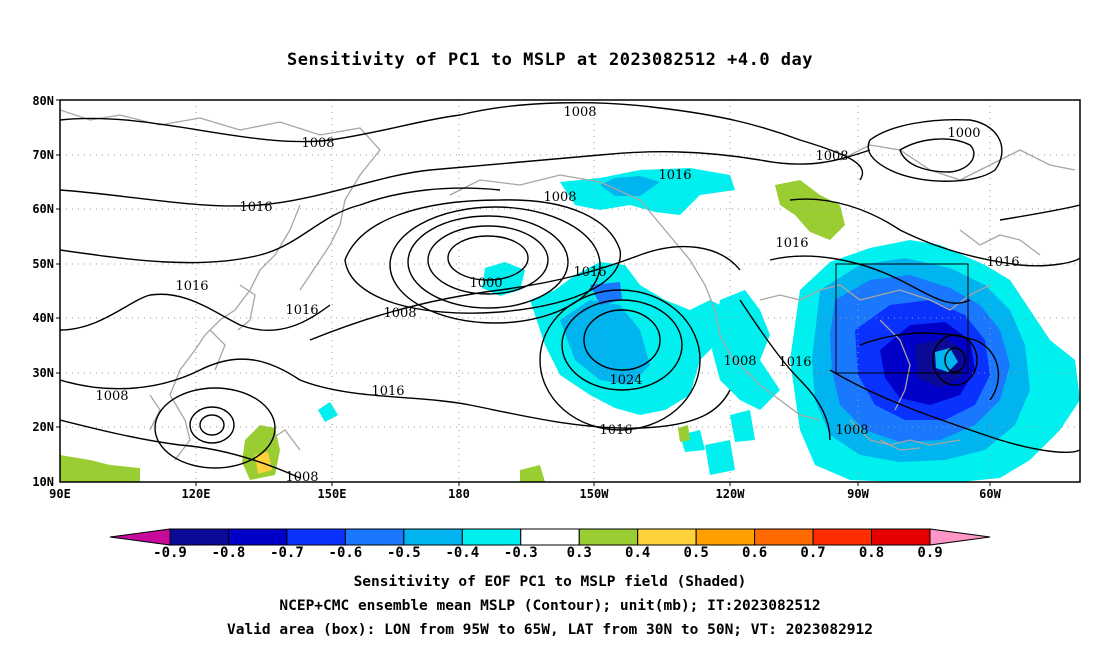 The width and height of the screenshot is (1100, 650). What do you see at coordinates (696, 553) in the screenshot?
I see `colorbar-label: 0.5` at bounding box center [696, 553].